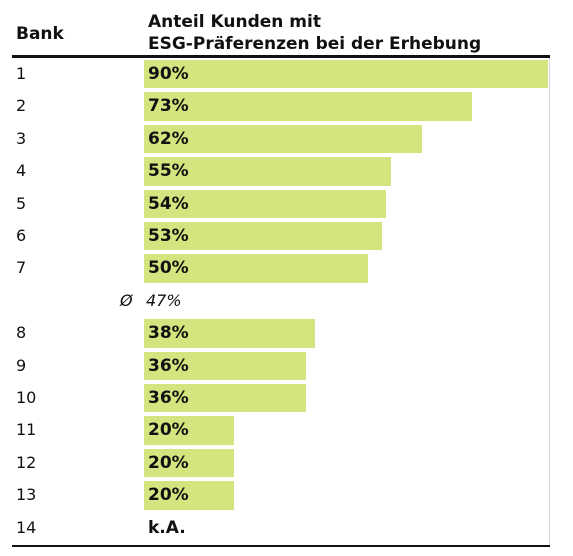 This screenshot has width=573, height=556. I want to click on data-label: 53%, so click(168, 236).